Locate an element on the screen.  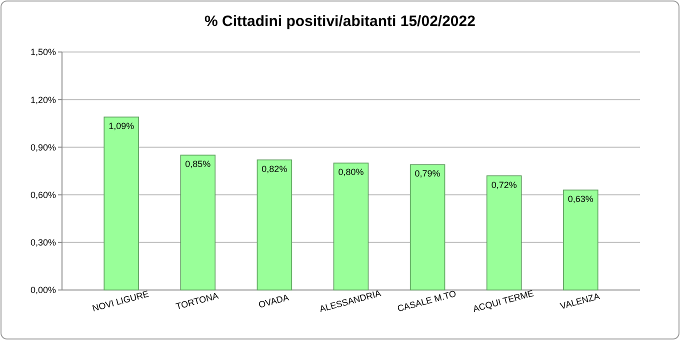
data-label: 0,80% is located at coordinates (351, 172).